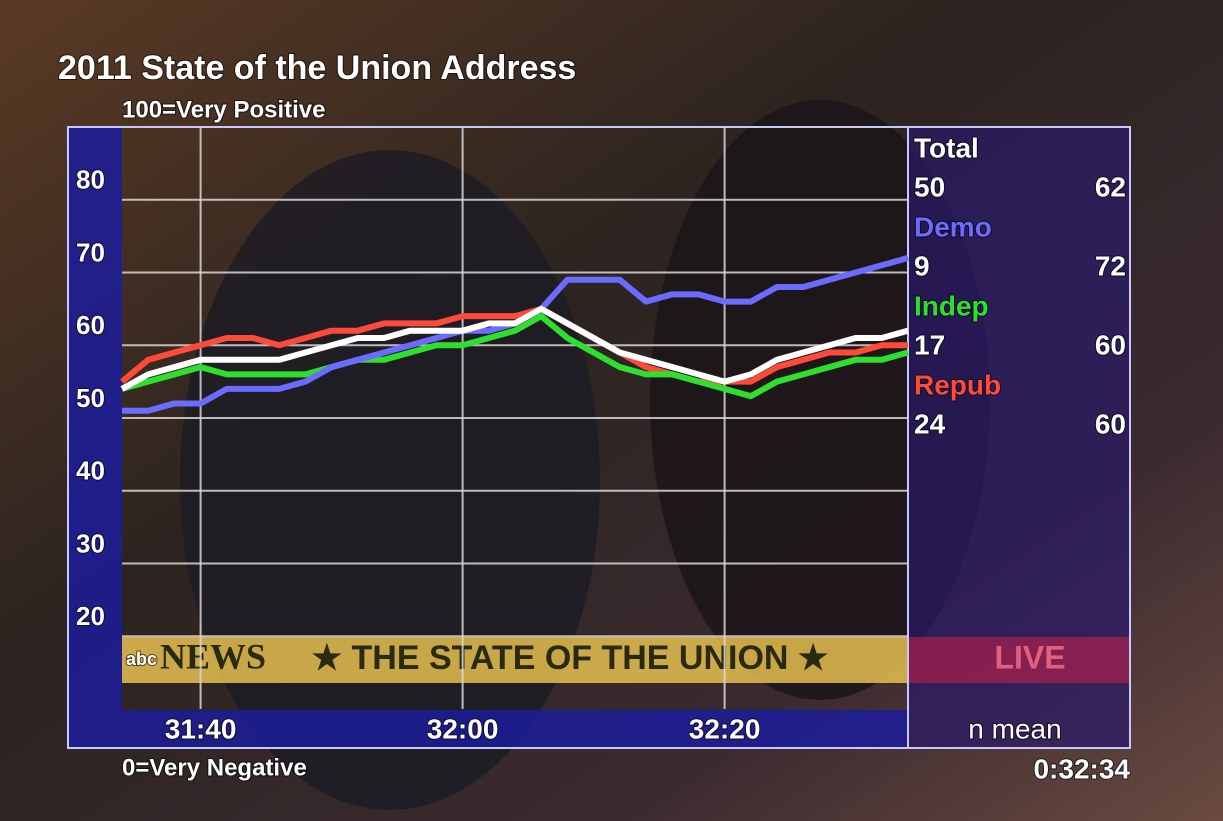  I want to click on bottom-note: 0=Very Negative, so click(214, 767).